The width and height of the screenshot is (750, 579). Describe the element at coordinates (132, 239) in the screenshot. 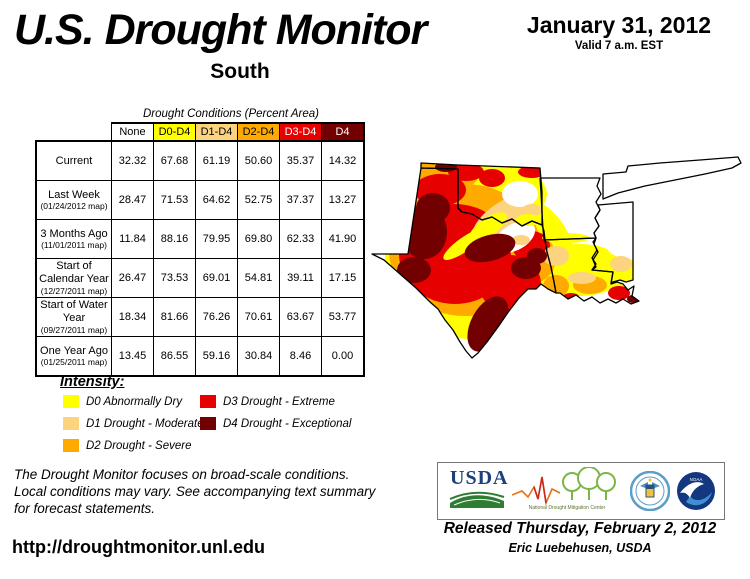

I see `cell-value: 11.84` at that location.